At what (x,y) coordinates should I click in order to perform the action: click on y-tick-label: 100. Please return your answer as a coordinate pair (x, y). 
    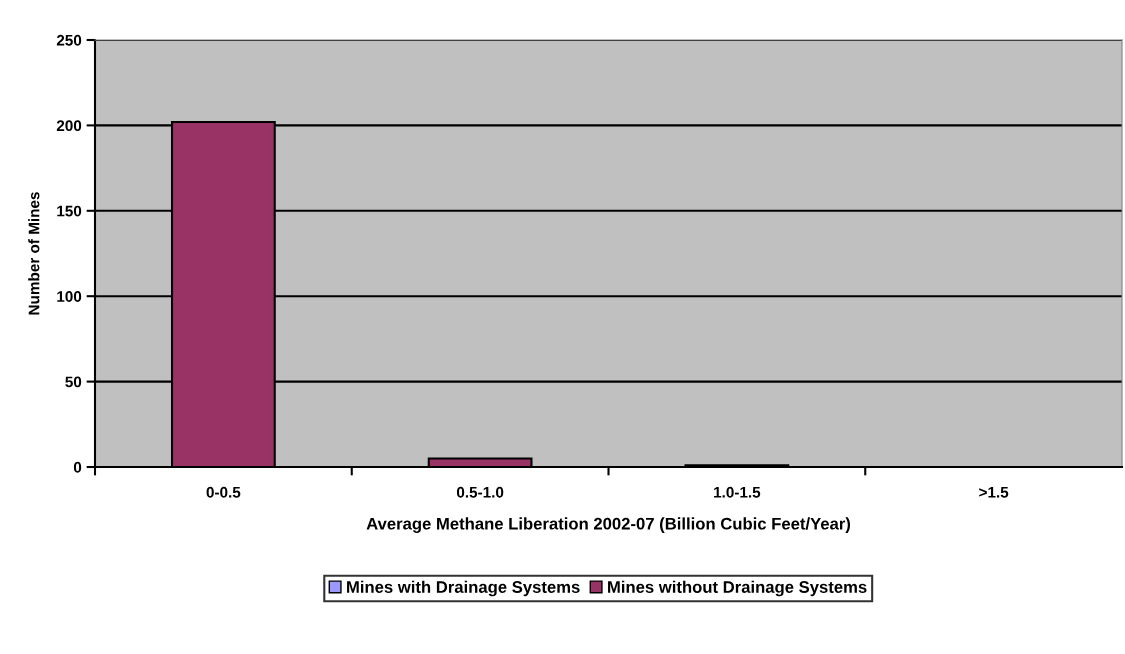
    Looking at the image, I should click on (69, 296).